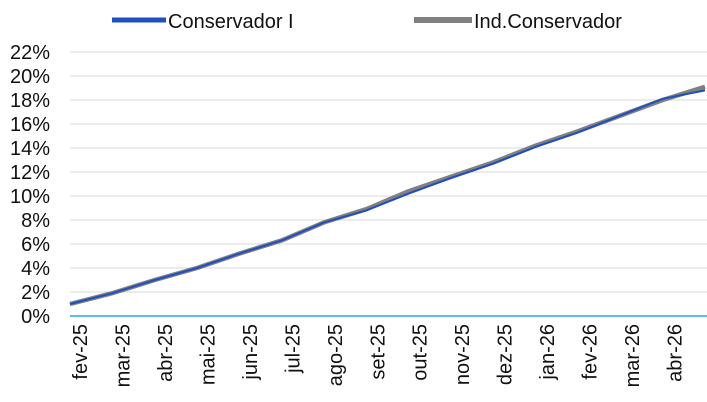 Image resolution: width=707 pixels, height=402 pixels. Describe the element at coordinates (35, 317) in the screenshot. I see `y-tick-label: 0%` at that location.